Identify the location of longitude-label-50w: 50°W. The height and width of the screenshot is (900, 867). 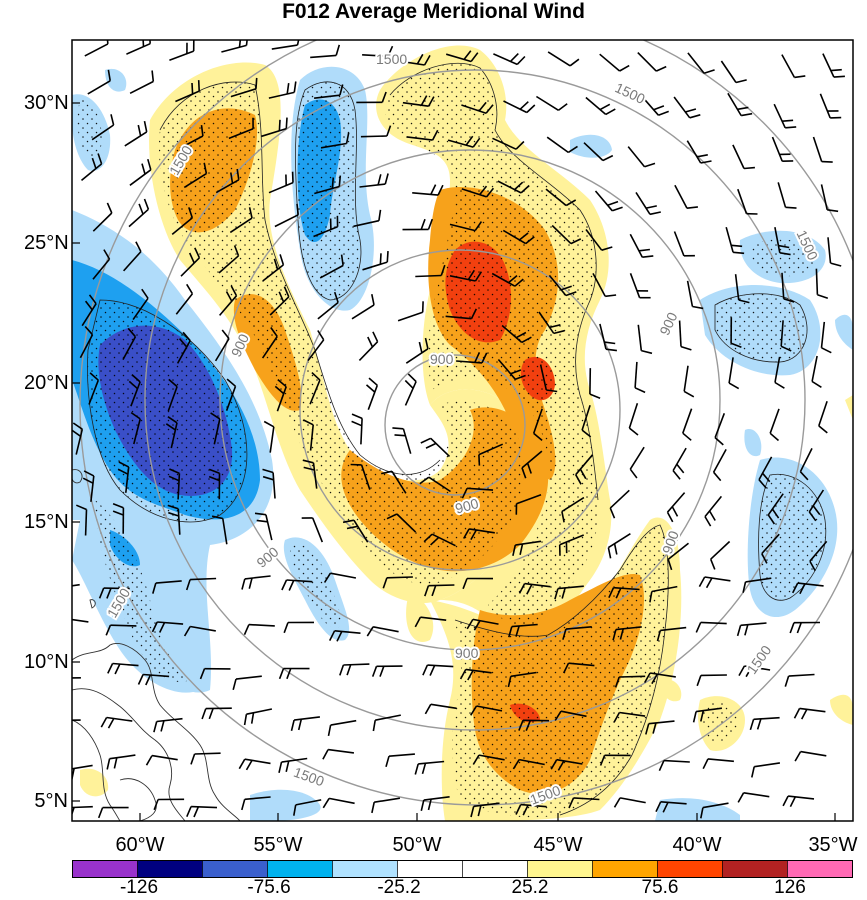
(417, 845).